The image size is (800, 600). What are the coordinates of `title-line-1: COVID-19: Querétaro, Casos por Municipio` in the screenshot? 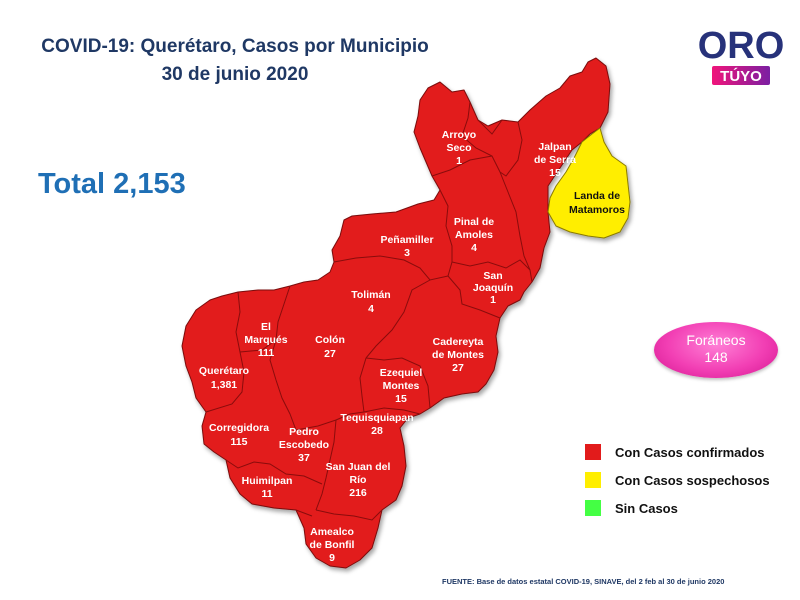 It's located at (235, 46).